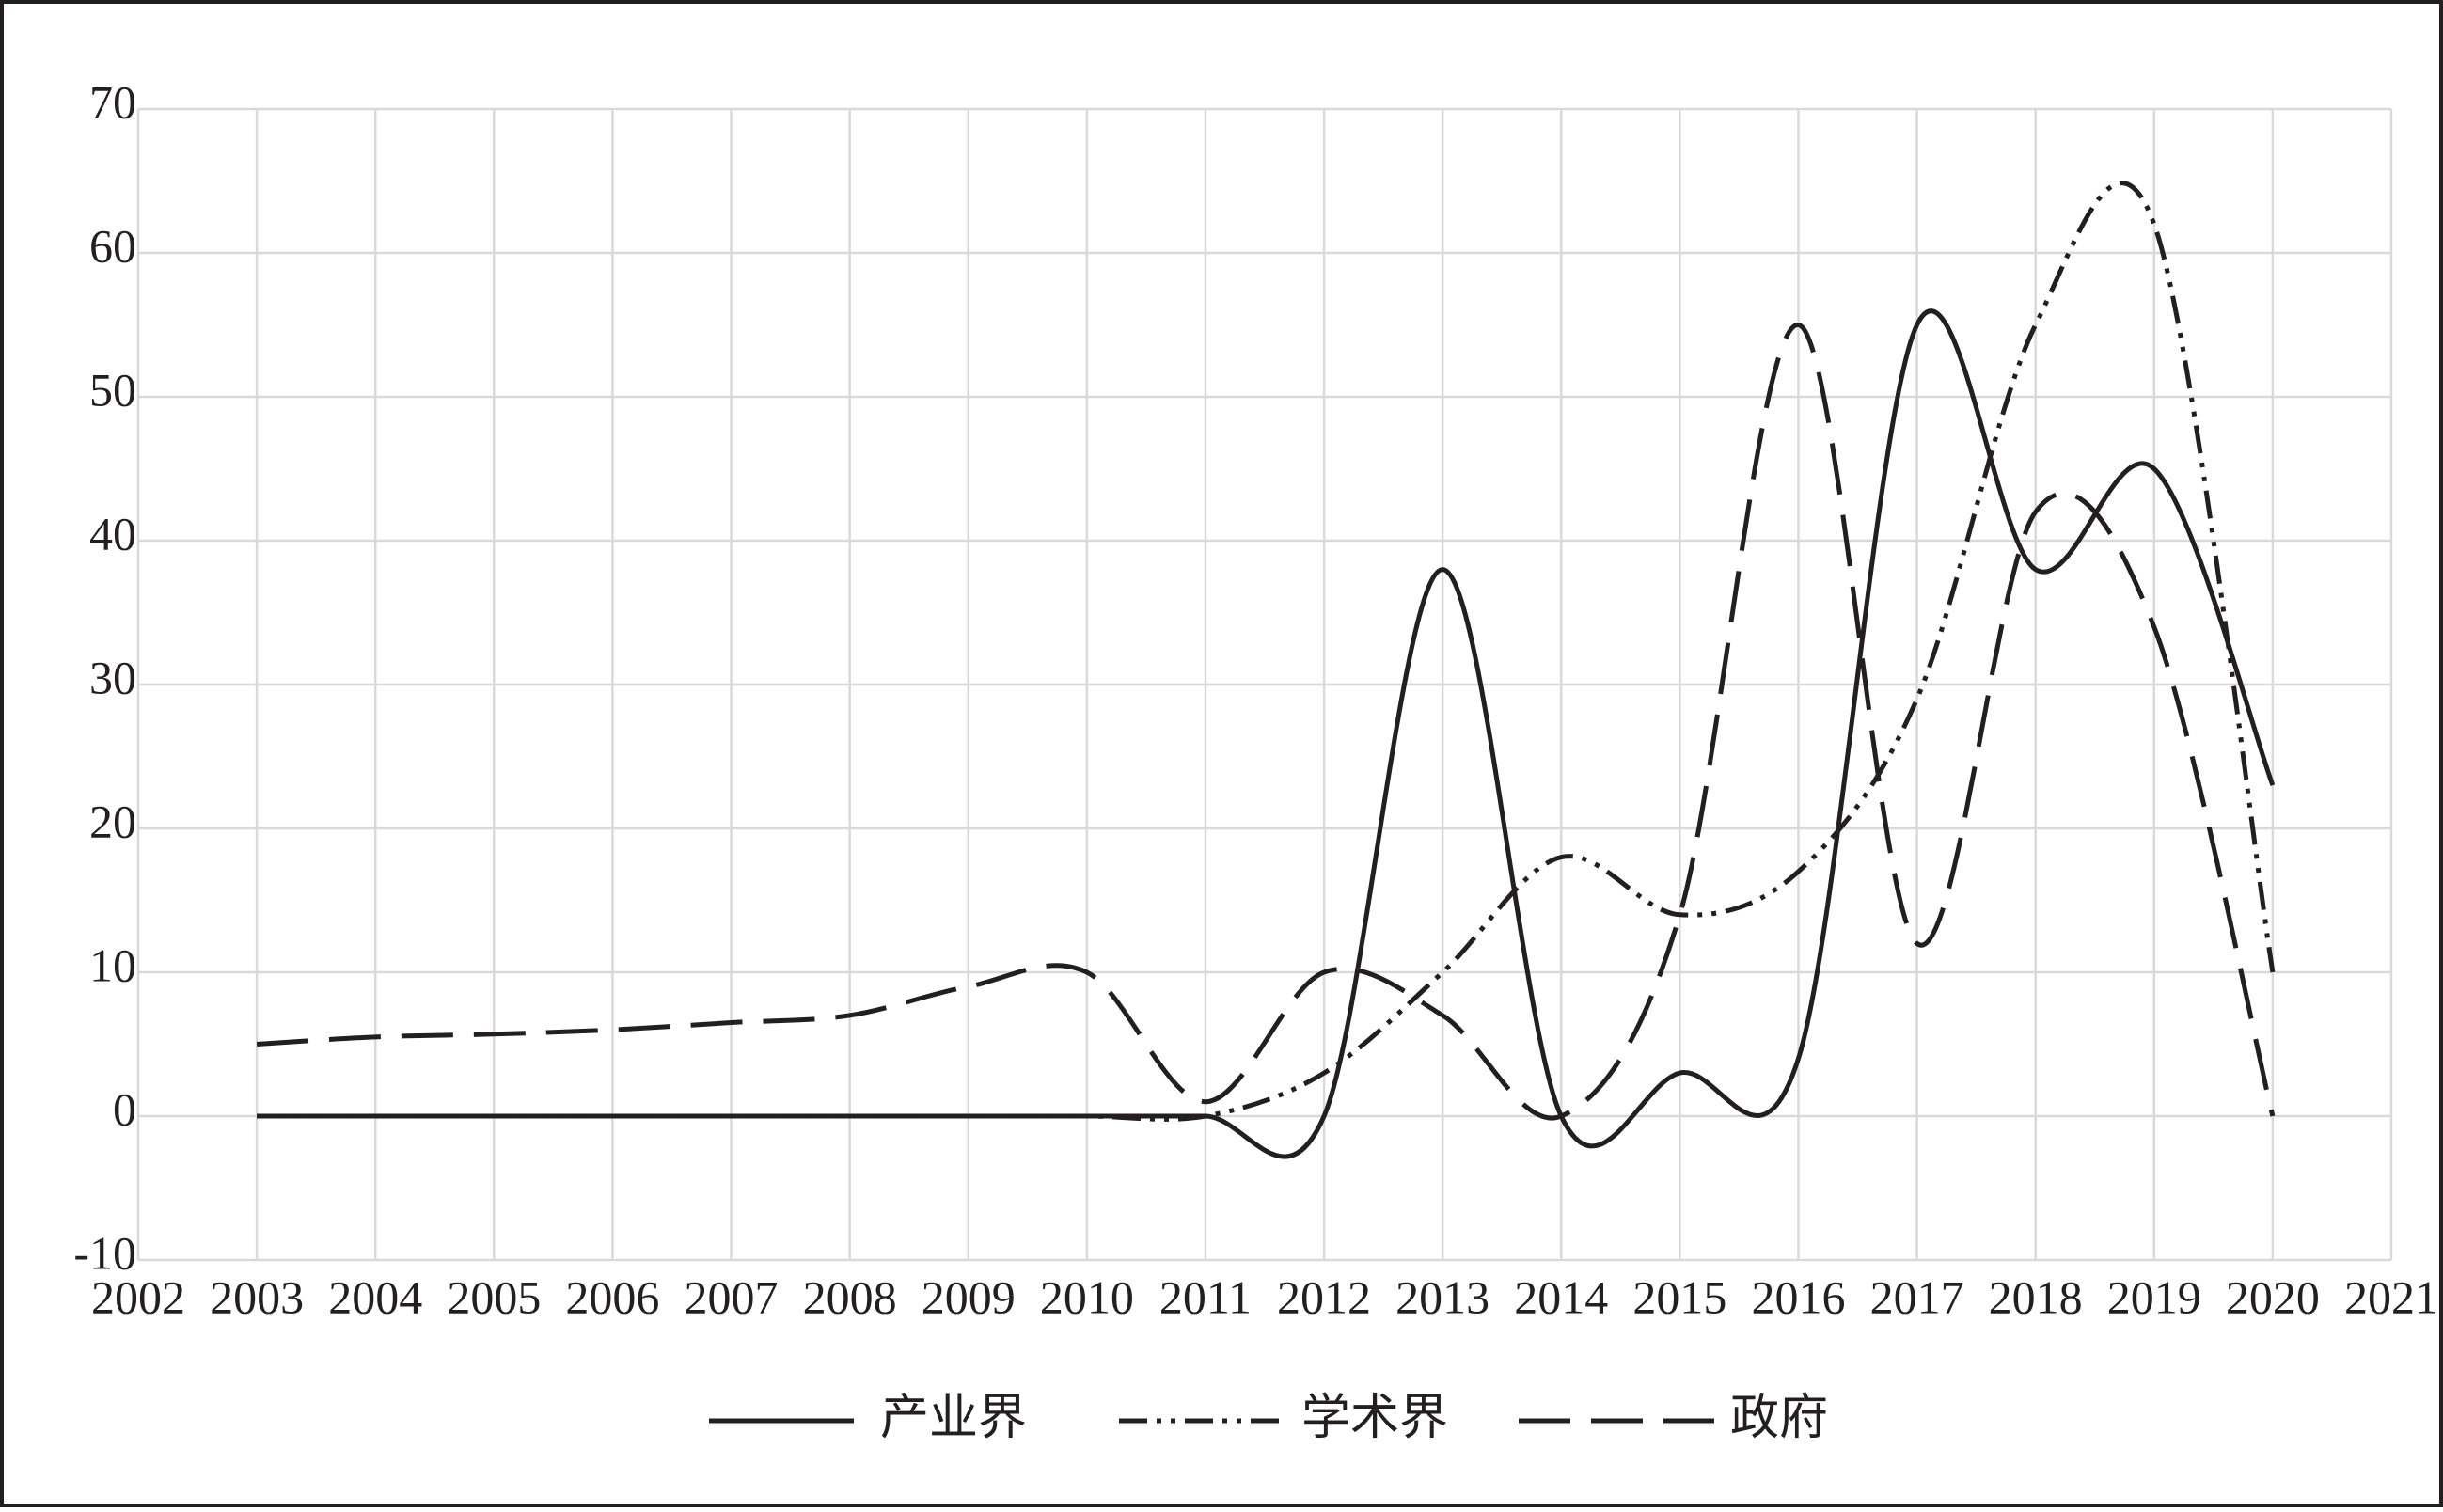  What do you see at coordinates (113, 101) in the screenshot?
I see `y-tick-label: 70` at bounding box center [113, 101].